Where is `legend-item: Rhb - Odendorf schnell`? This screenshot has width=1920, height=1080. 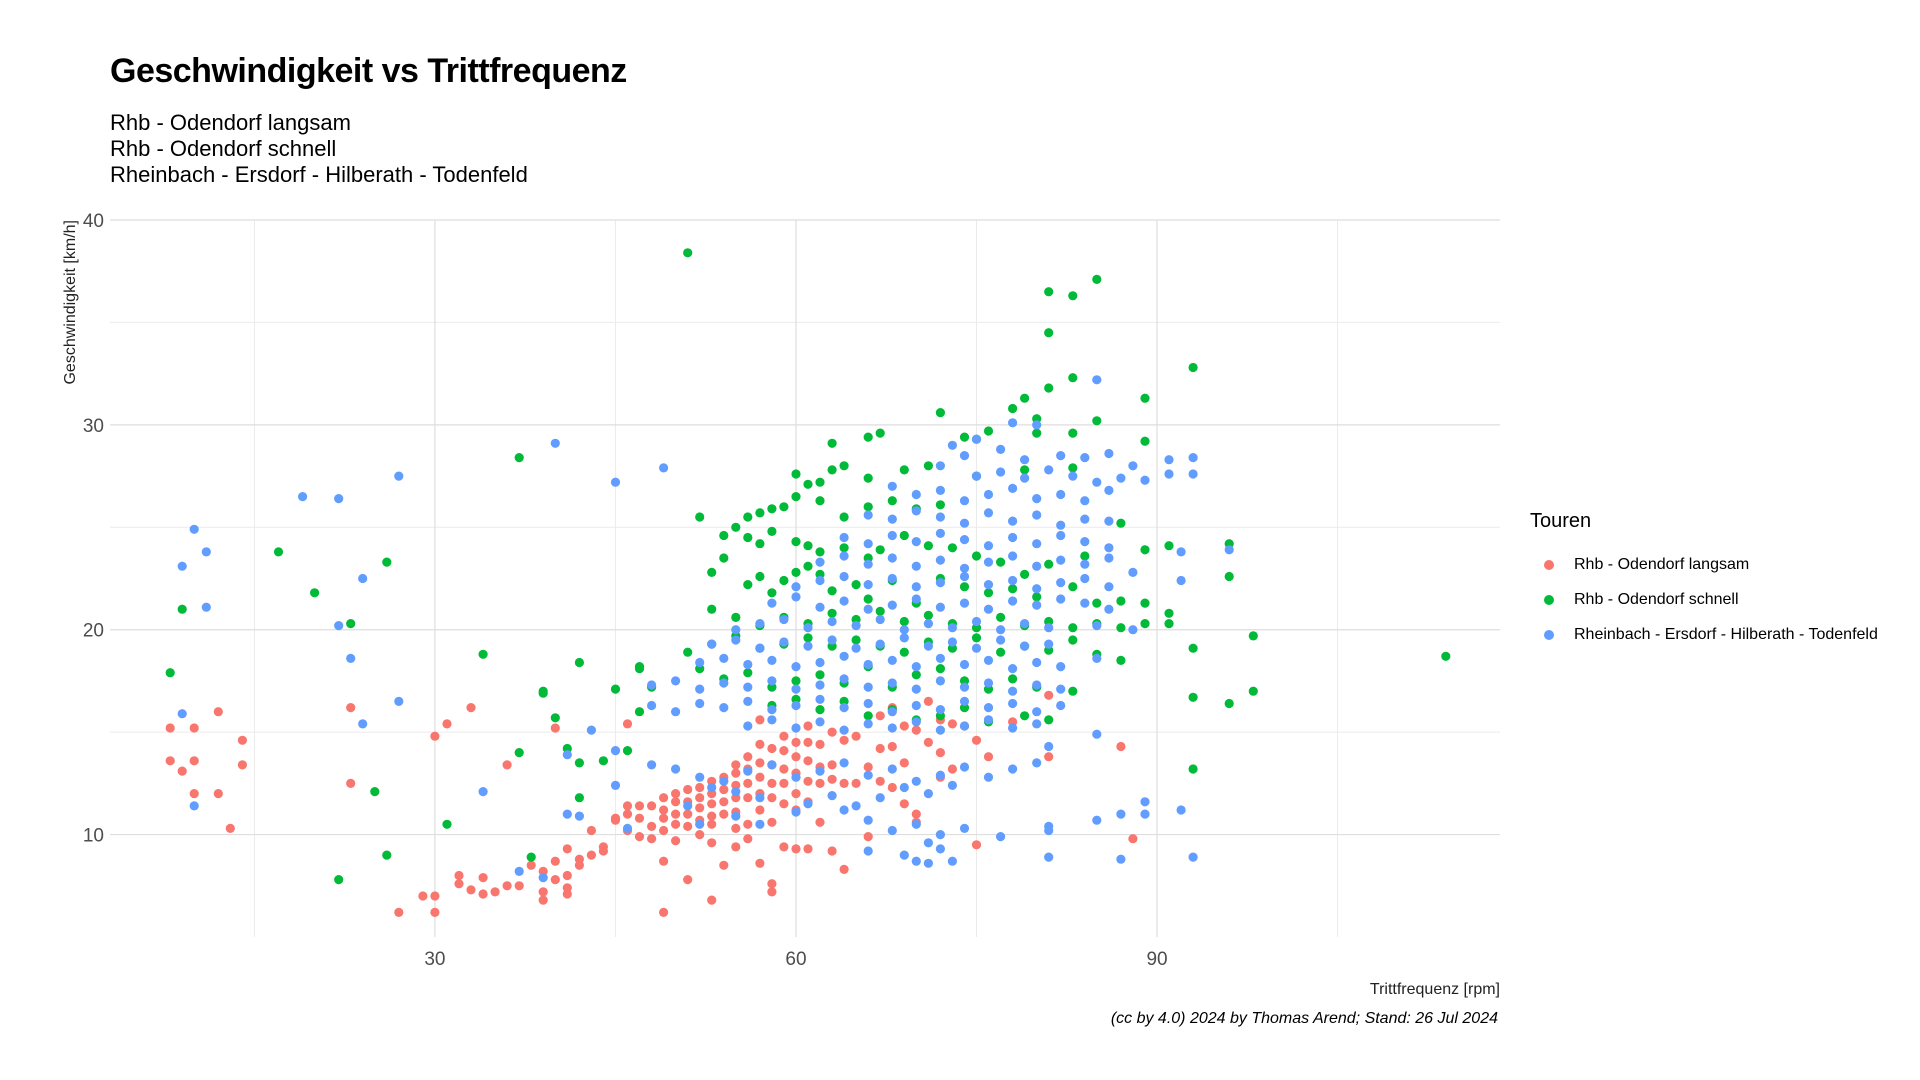
legend-item: Rhb - Odendorf schnell is located at coordinates (1704, 599).